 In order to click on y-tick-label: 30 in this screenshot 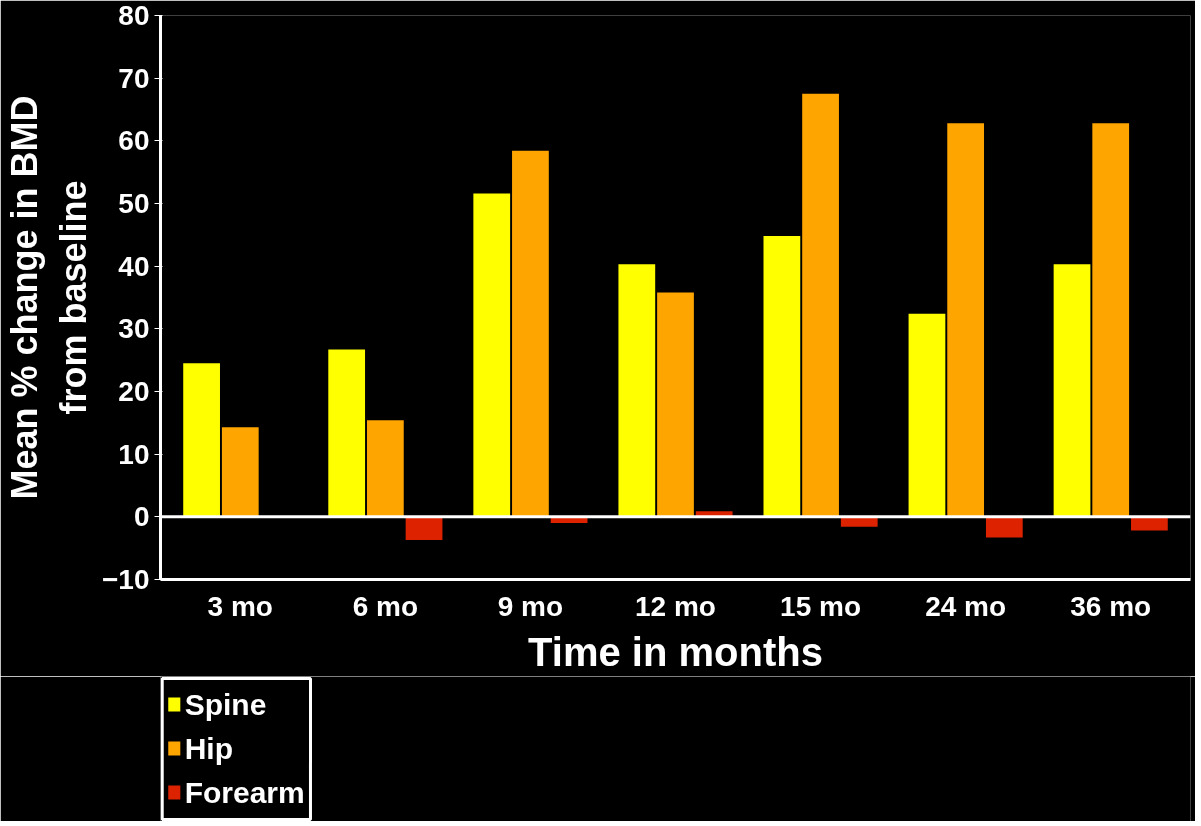, I will do `click(134, 329)`.